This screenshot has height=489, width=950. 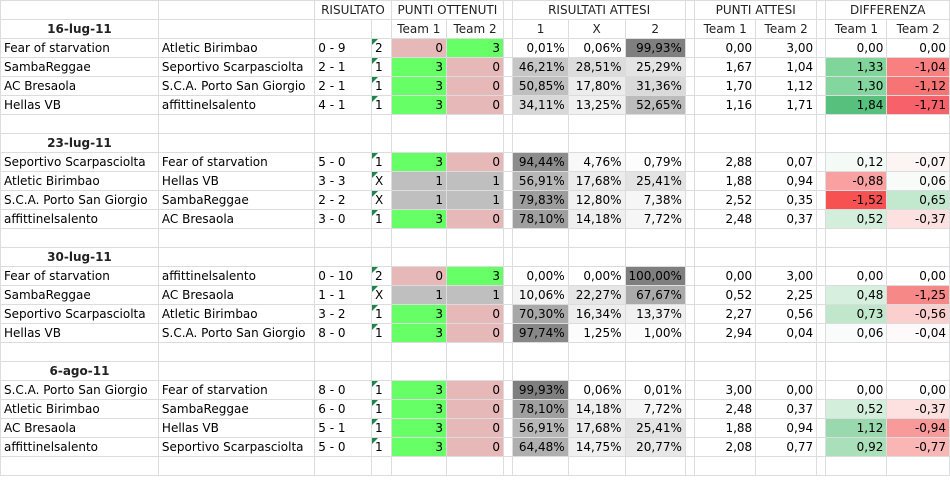 What do you see at coordinates (418, 276) in the screenshot?
I see `points-team1: 0` at bounding box center [418, 276].